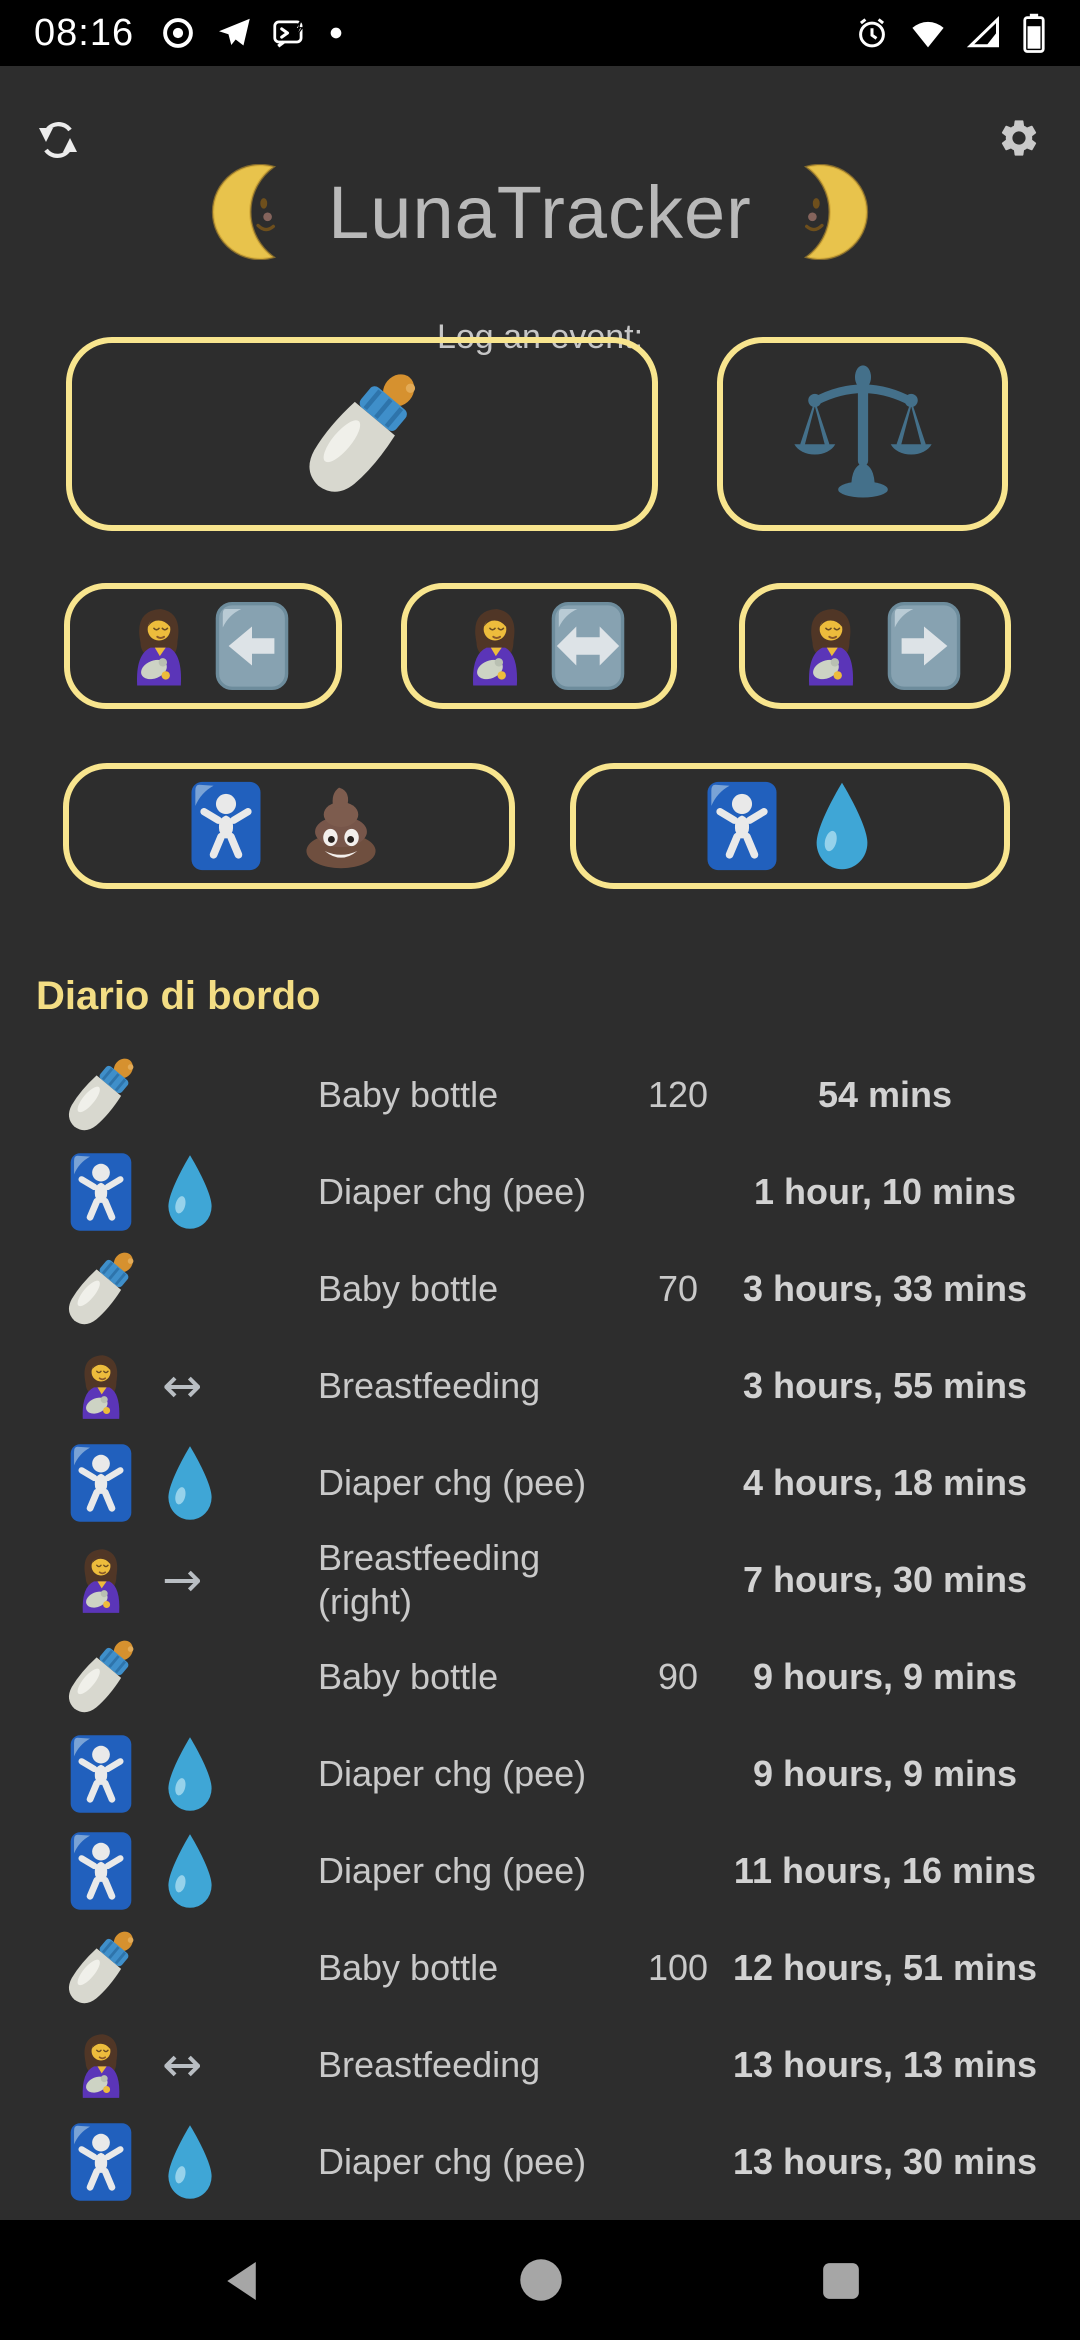 The height and width of the screenshot is (2340, 1080). What do you see at coordinates (678, 1676) in the screenshot?
I see `log-row-value: 90` at bounding box center [678, 1676].